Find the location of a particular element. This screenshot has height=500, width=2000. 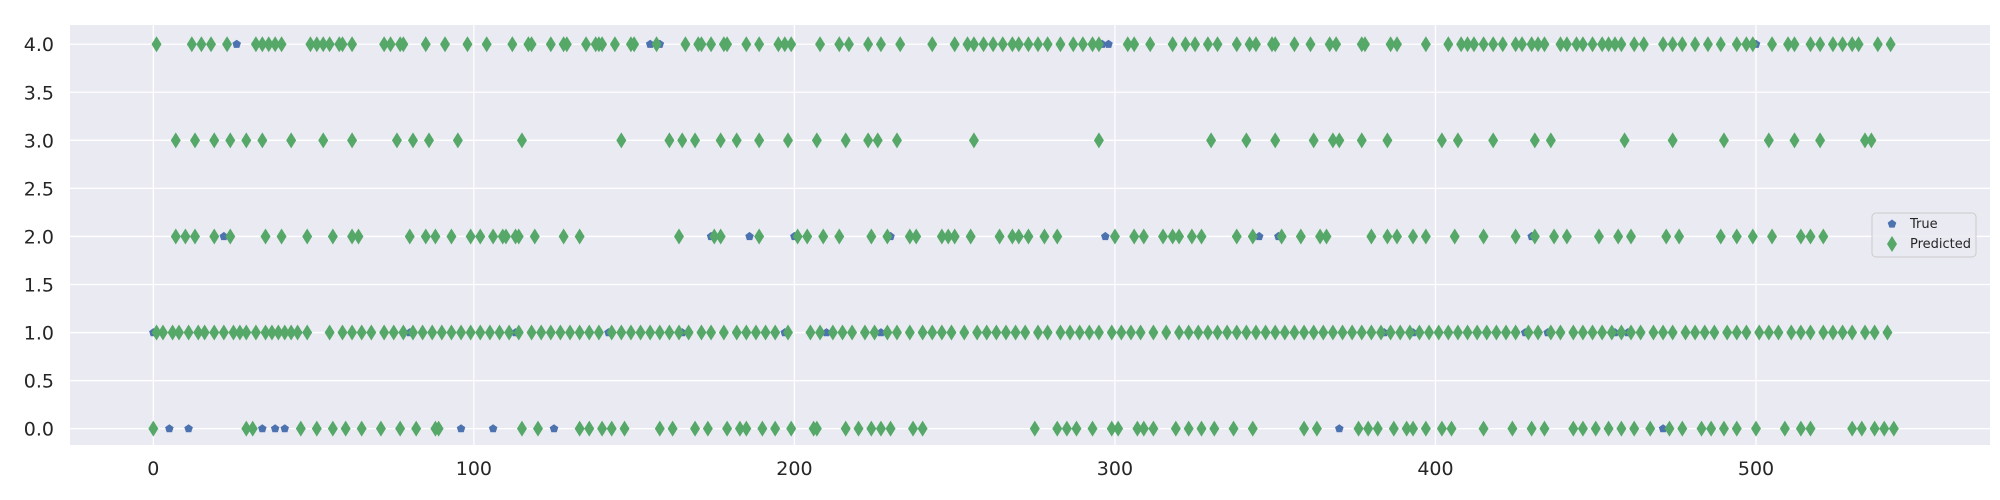

x-tick-label: 500 is located at coordinates (1756, 469).